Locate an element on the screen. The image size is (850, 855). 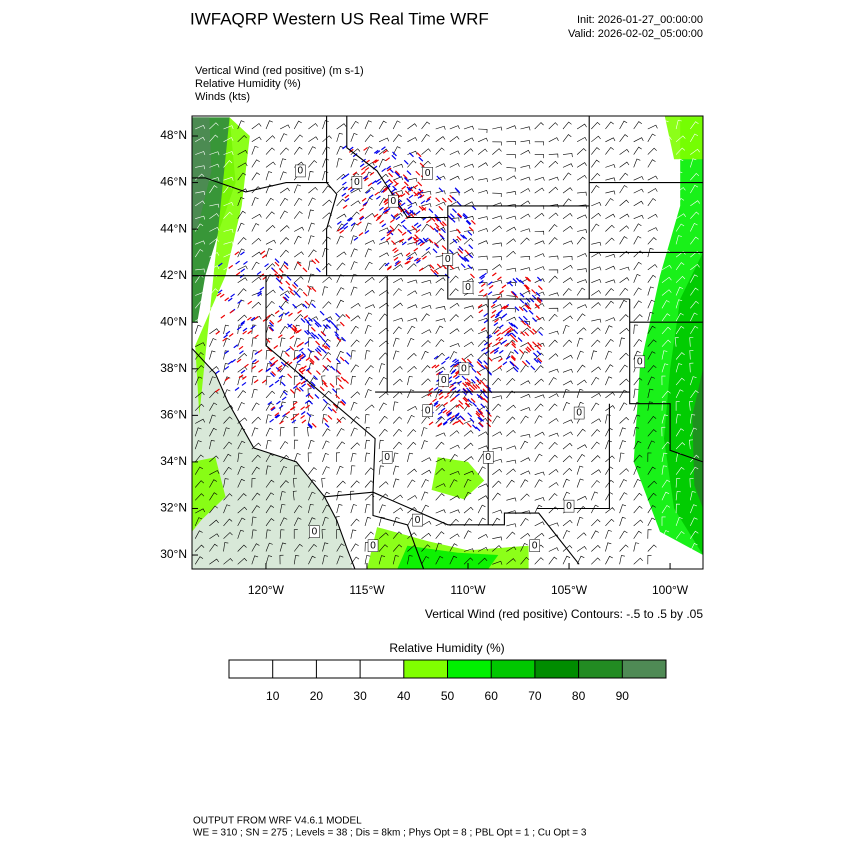
y-tick-label: 36°N is located at coordinates (173, 415).